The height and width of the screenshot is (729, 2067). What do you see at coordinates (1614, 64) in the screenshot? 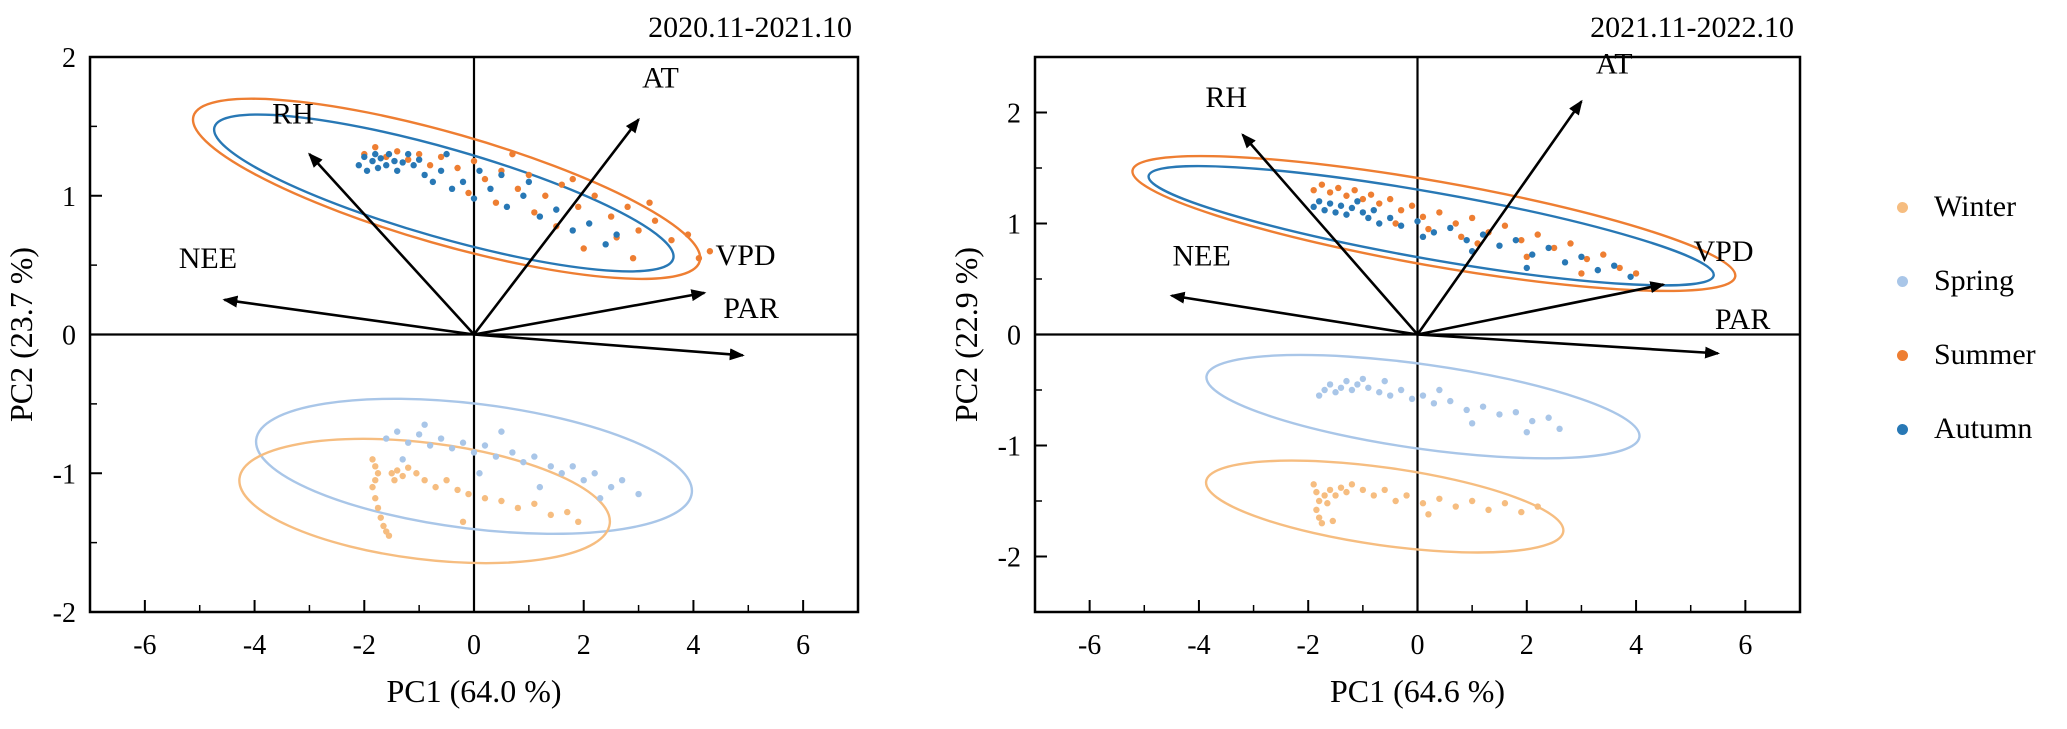
I see `loading-label-at: AT` at bounding box center [1614, 64].